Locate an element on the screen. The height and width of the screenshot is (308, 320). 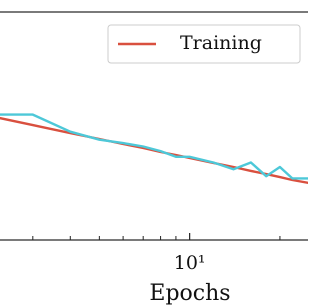
legend-box is located at coordinates (204, 44).